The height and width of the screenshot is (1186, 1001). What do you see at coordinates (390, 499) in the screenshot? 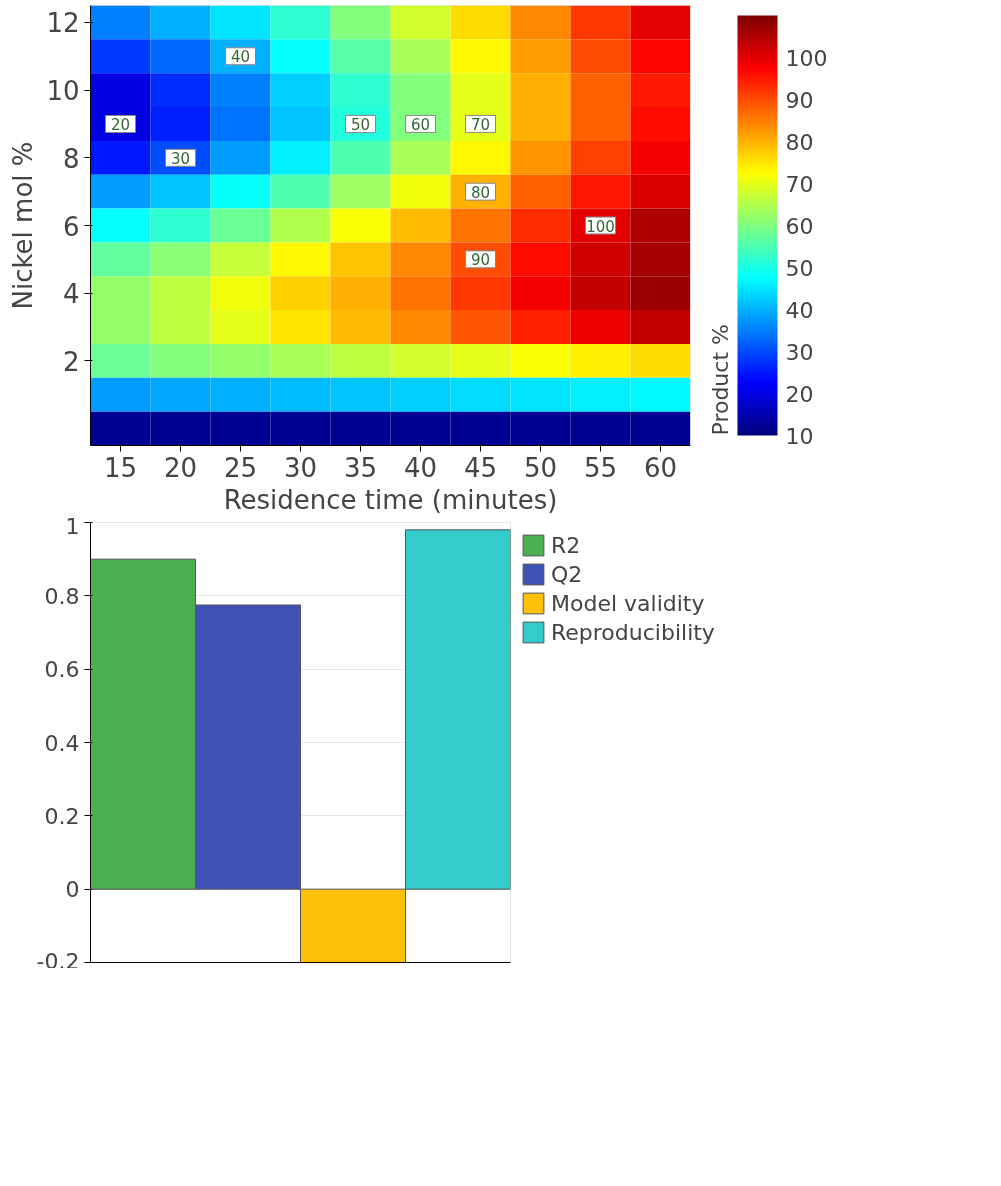
I see `x-axis-title: Residence time (minutes)` at bounding box center [390, 499].